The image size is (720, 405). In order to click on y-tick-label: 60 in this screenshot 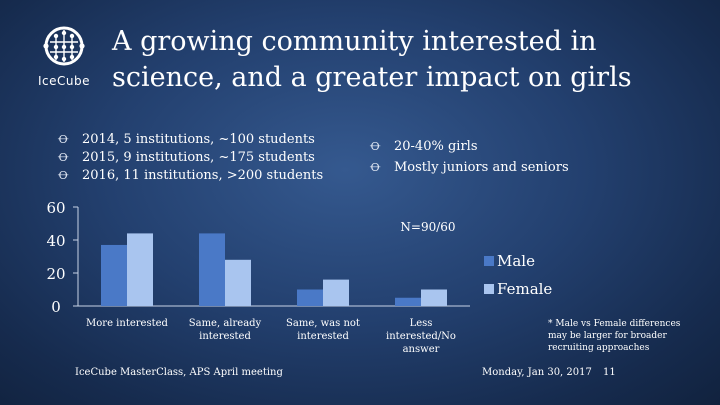, I will do `click(55, 208)`.